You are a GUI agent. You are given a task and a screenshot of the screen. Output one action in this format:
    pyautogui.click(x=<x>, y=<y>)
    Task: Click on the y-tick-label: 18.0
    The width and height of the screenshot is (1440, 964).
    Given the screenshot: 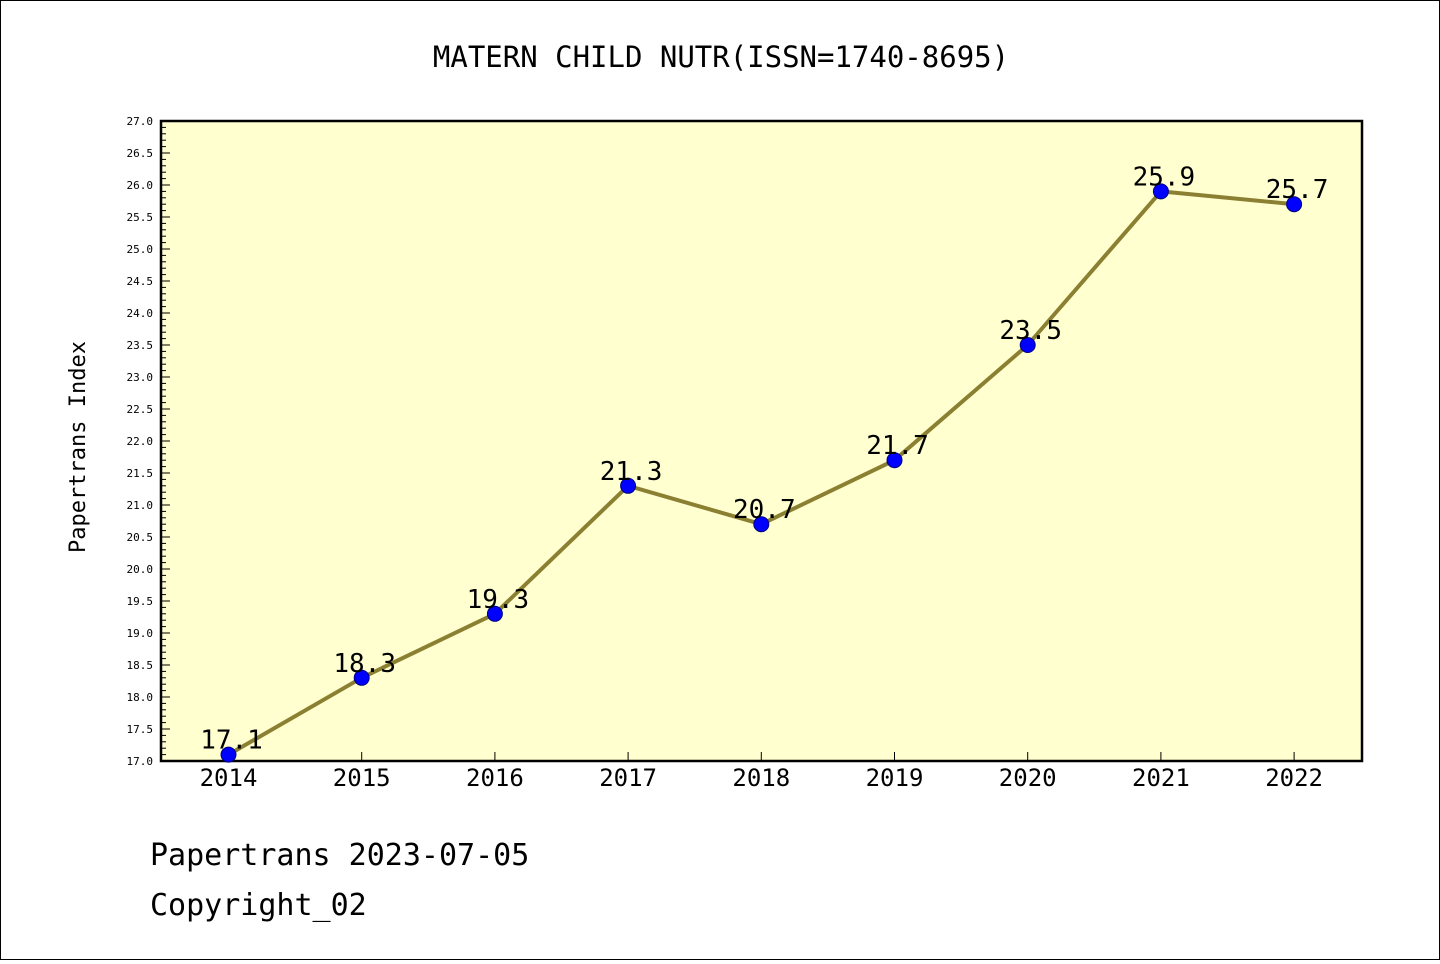 What is the action you would take?
    pyautogui.click(x=140, y=697)
    